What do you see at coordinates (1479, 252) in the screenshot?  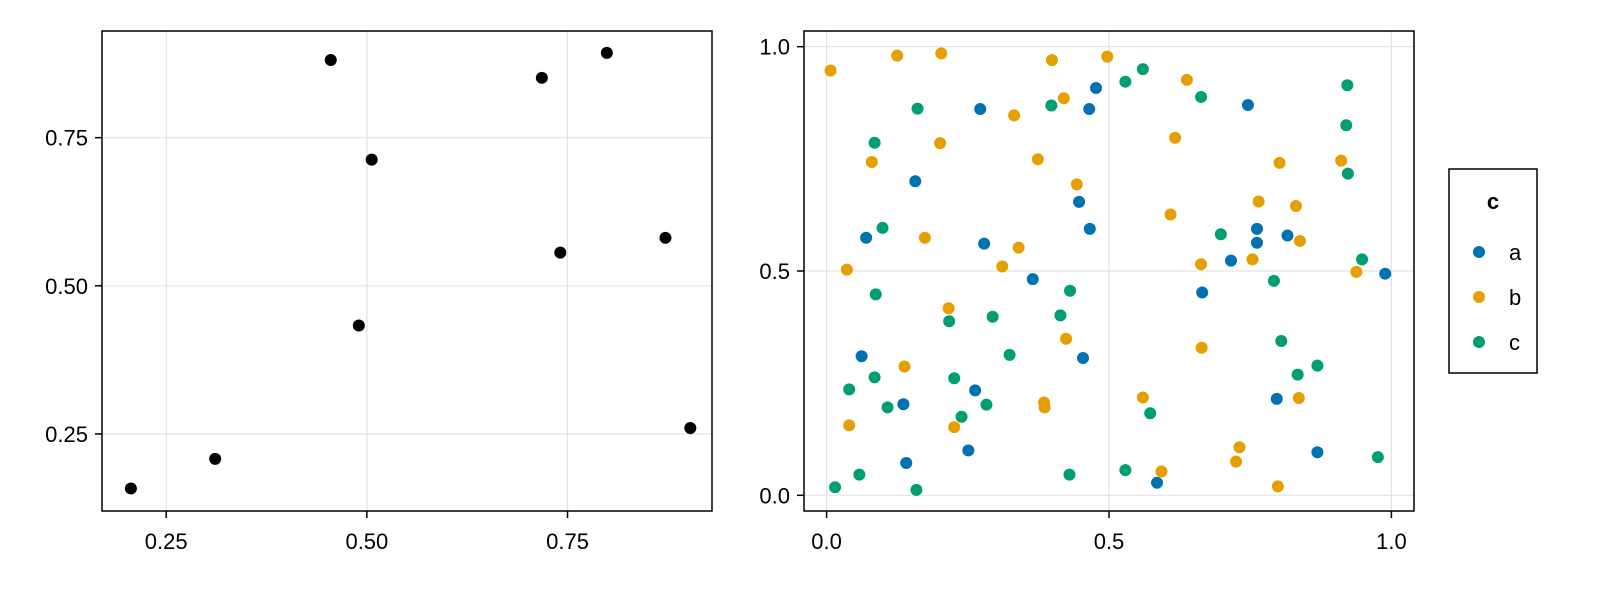 I see `legend-marker-a` at bounding box center [1479, 252].